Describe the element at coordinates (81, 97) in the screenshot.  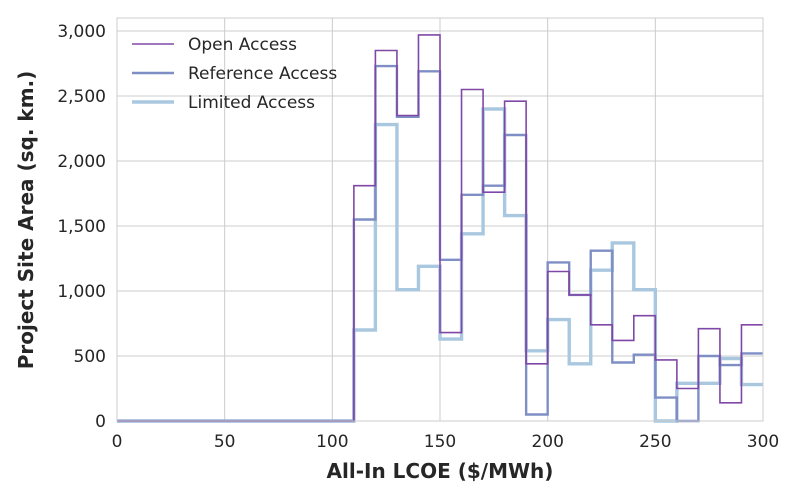
I see `y-tick-label: 2,500` at that location.